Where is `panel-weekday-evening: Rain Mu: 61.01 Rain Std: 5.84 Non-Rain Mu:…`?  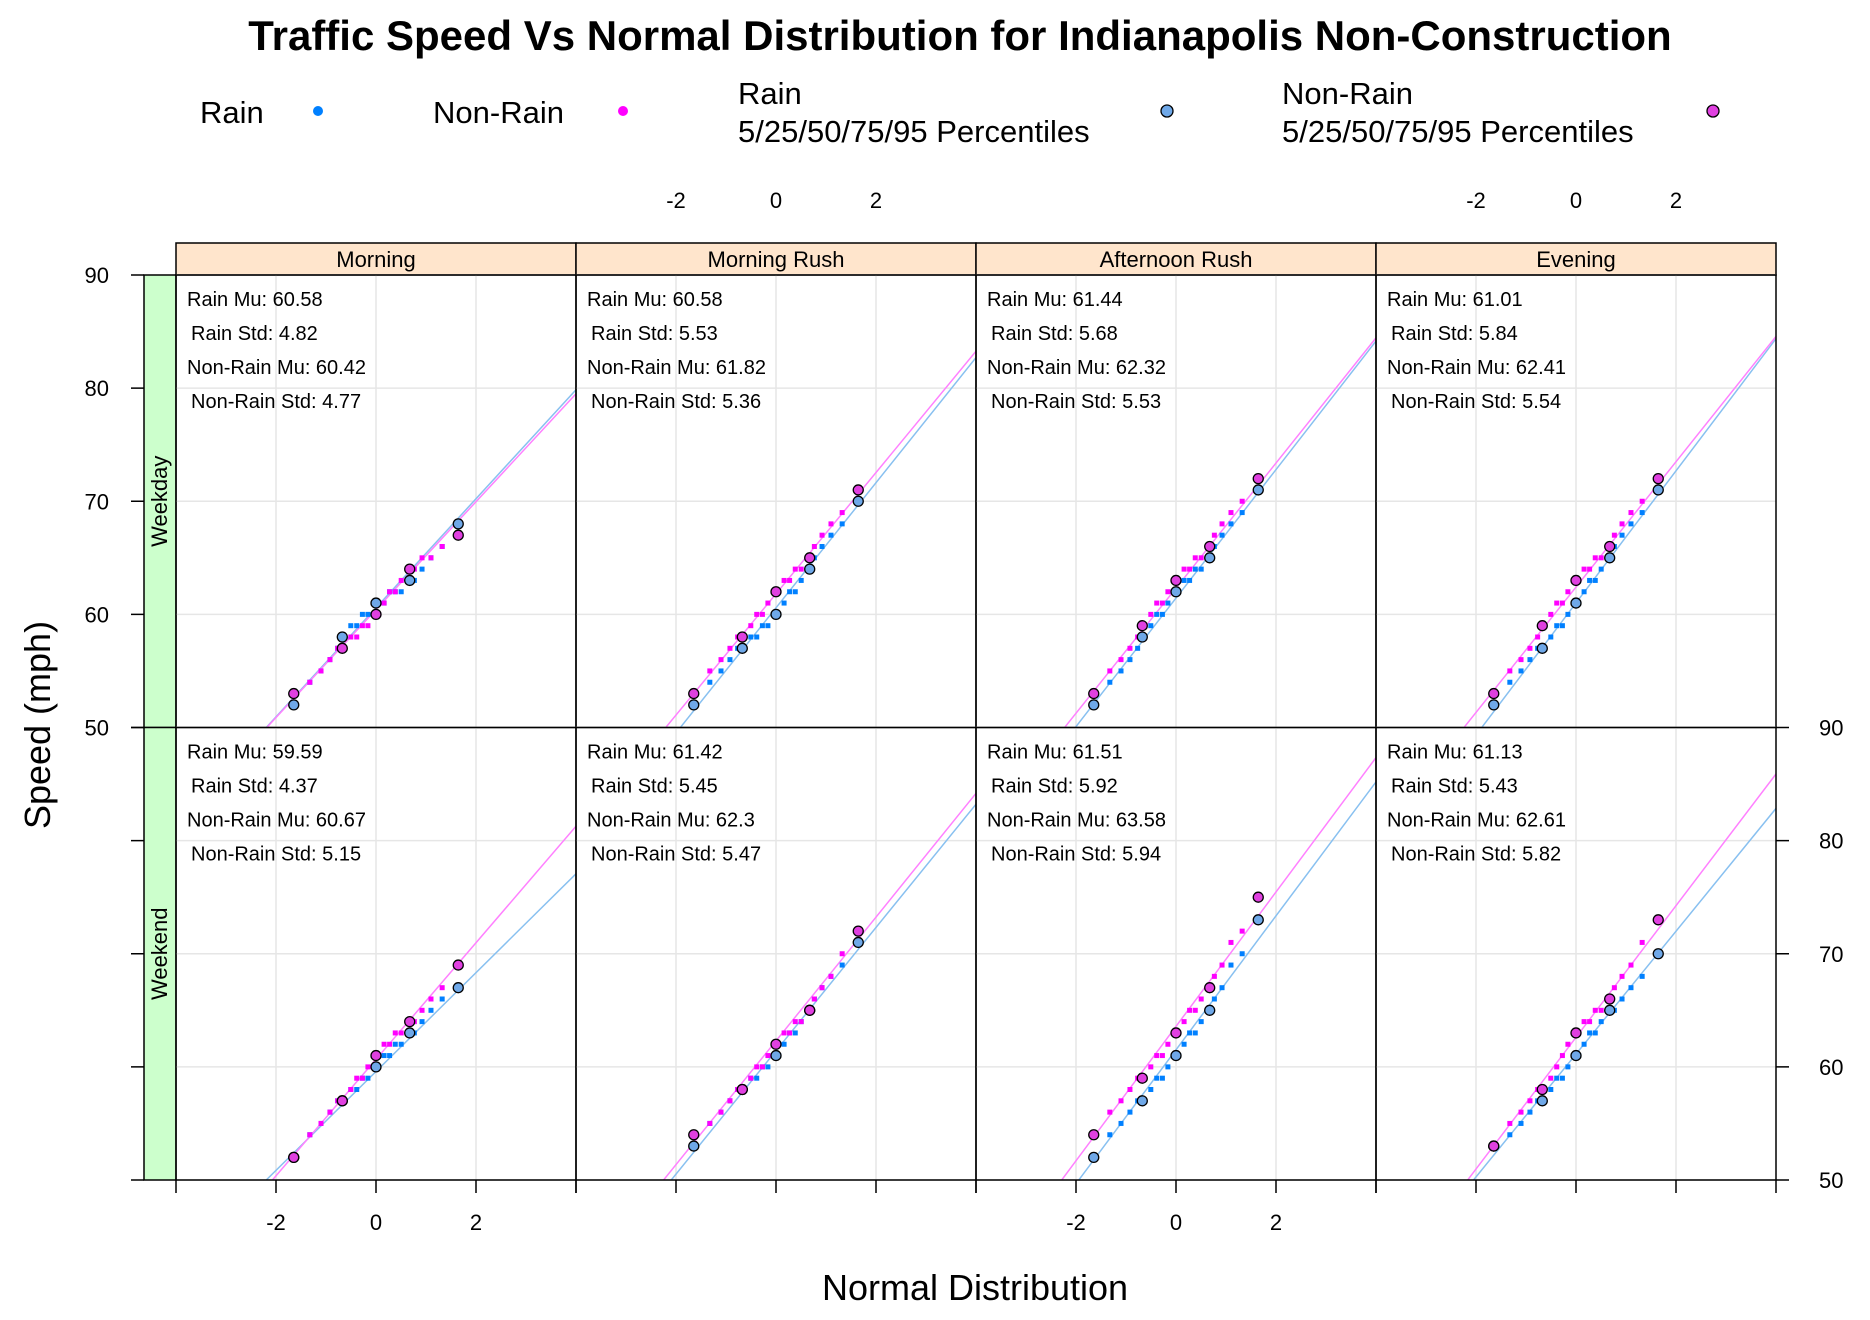
panel-weekday-evening: Rain Mu: 61.01 Rain Std: 5.84 Non-Rain Mu:… is located at coordinates (1576, 501).